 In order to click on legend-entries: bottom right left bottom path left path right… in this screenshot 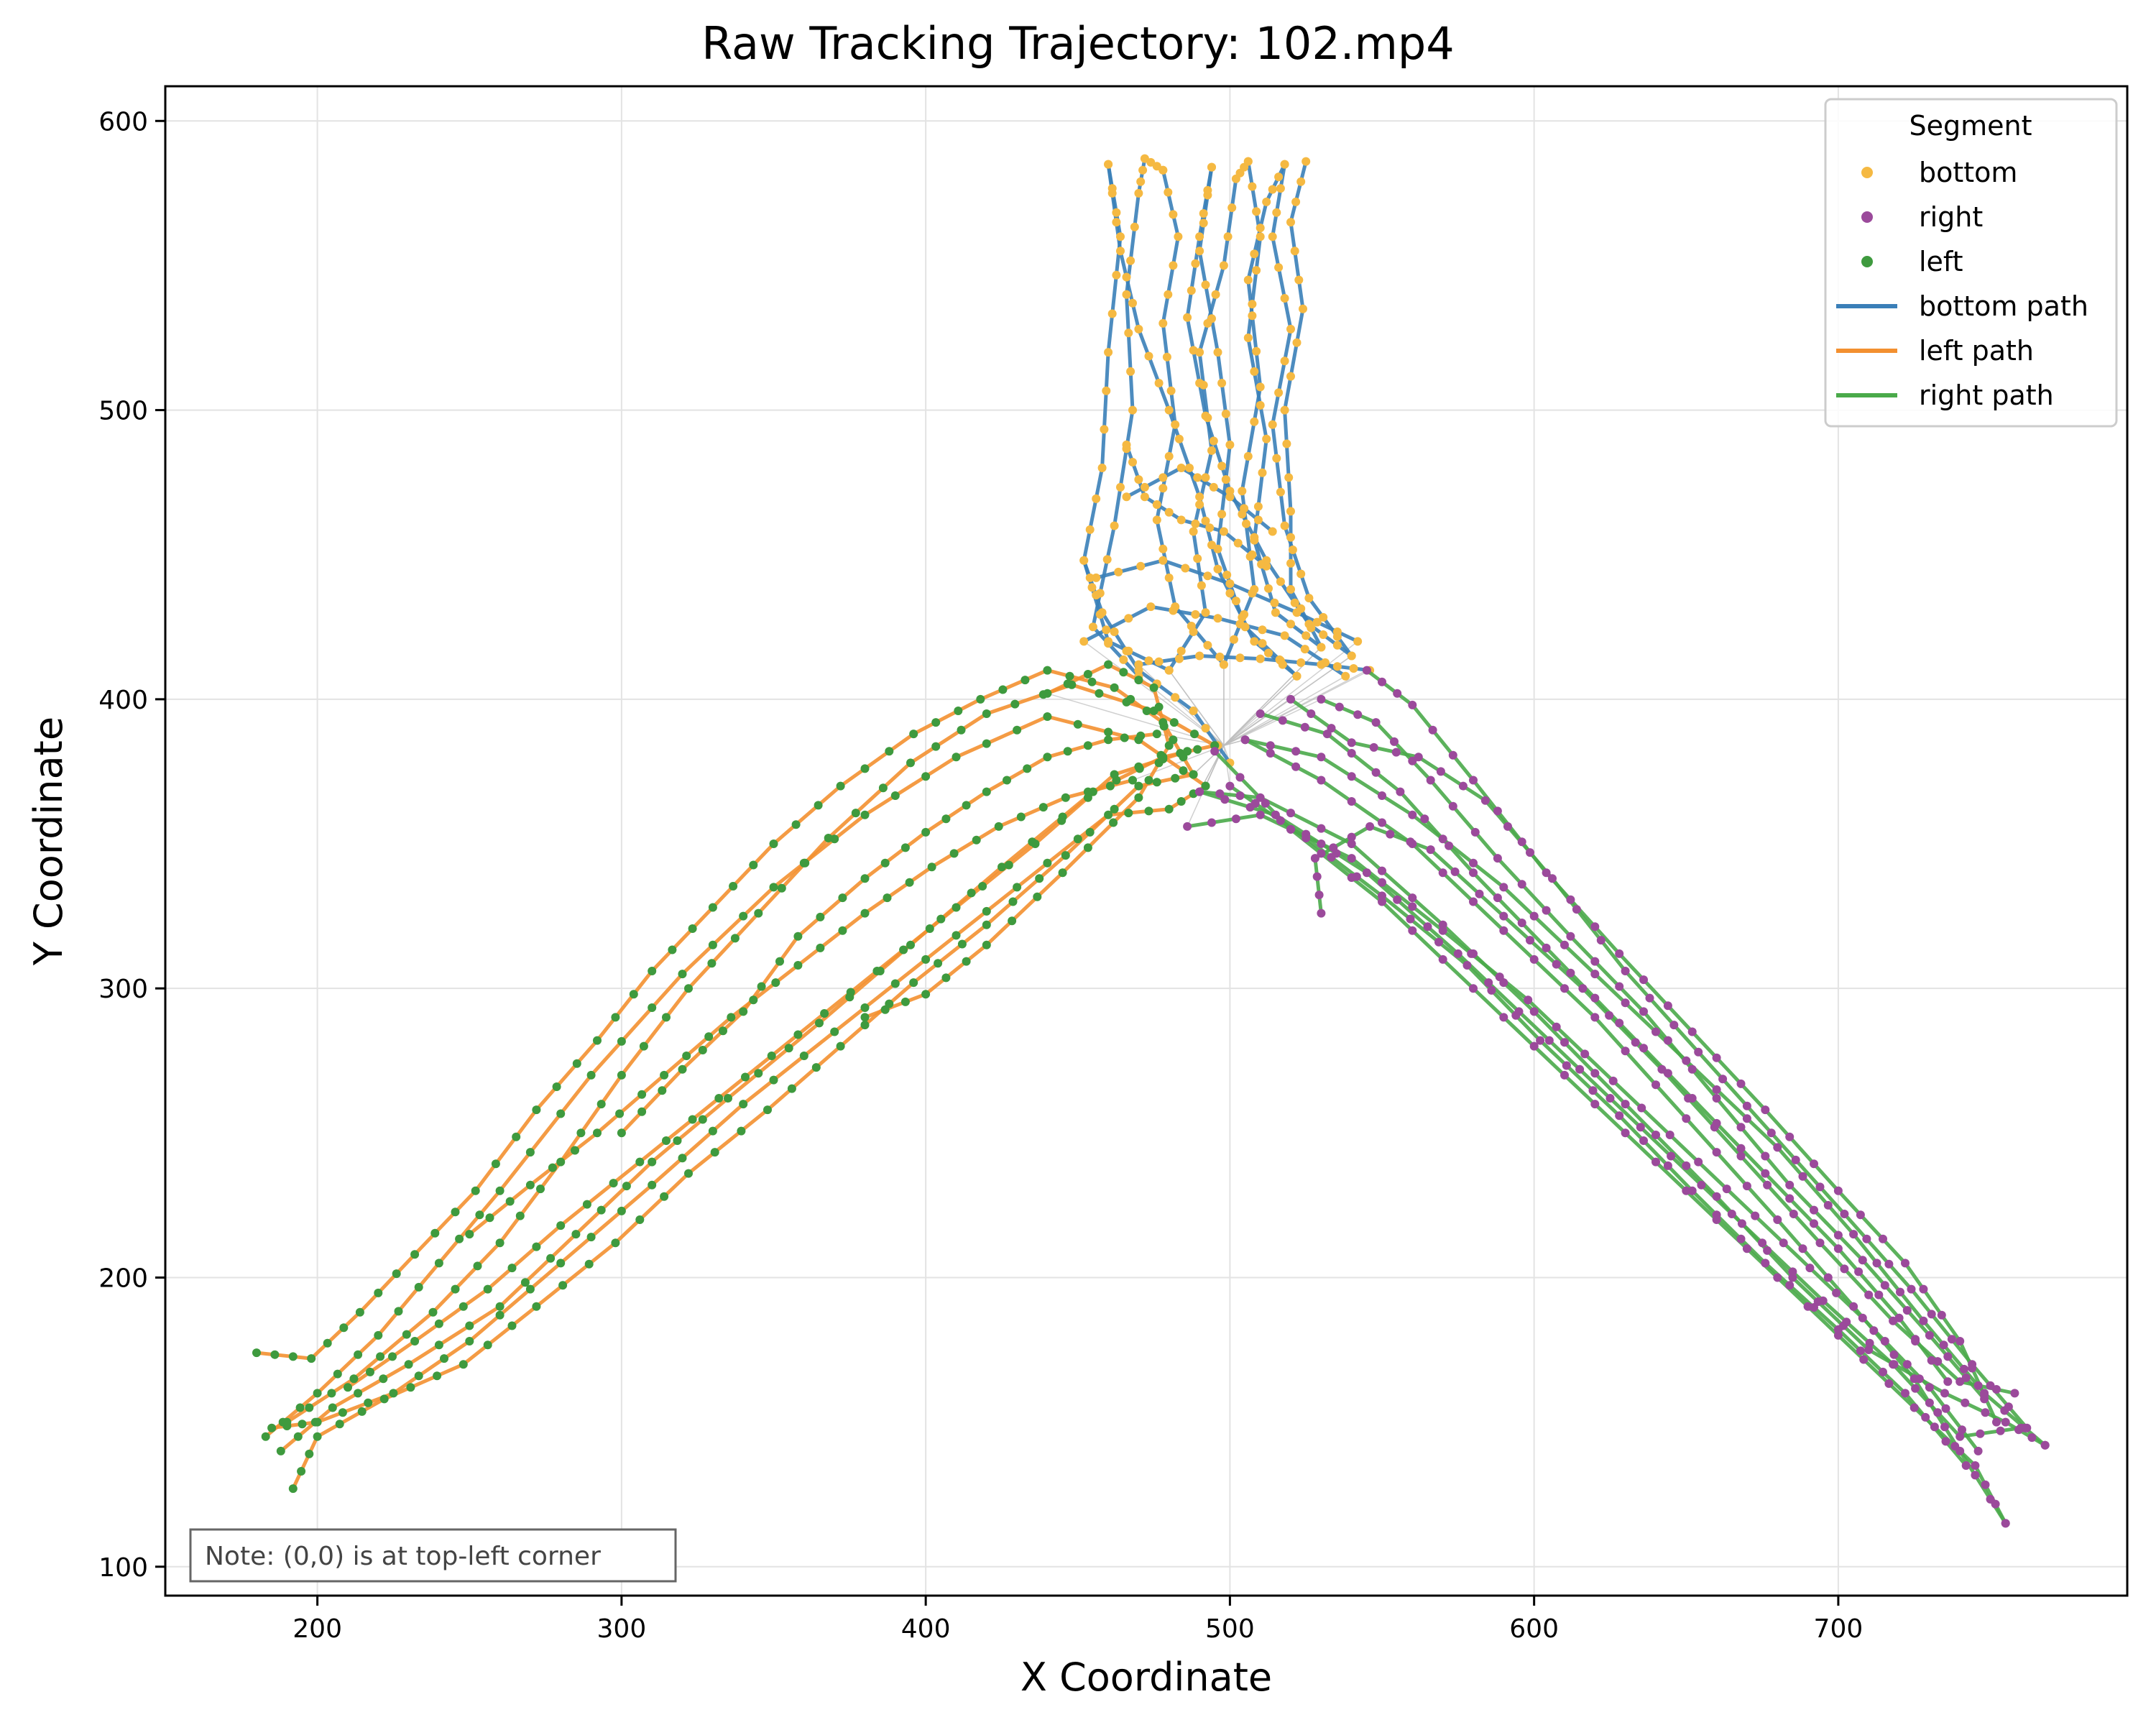, I will do `click(1962, 284)`.